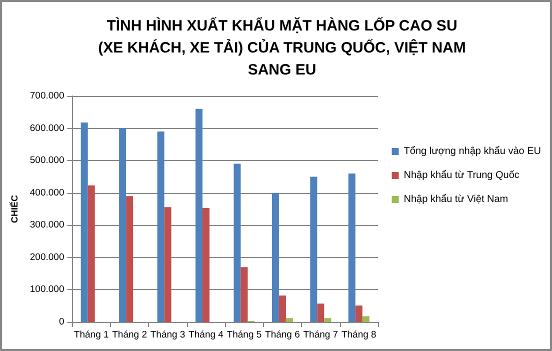  Describe the element at coordinates (14, 209) in the screenshot. I see `y-axis-title: CHIẾC` at that location.